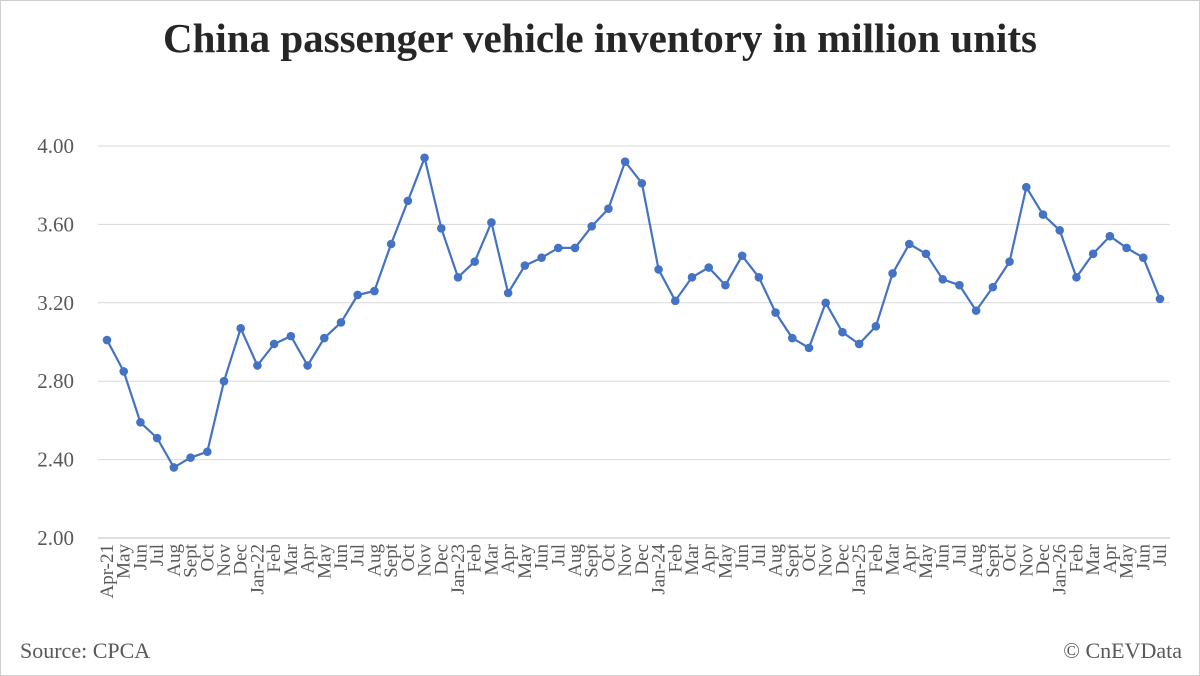  What do you see at coordinates (55, 224) in the screenshot?
I see `y-tick-label: 3.60` at bounding box center [55, 224].